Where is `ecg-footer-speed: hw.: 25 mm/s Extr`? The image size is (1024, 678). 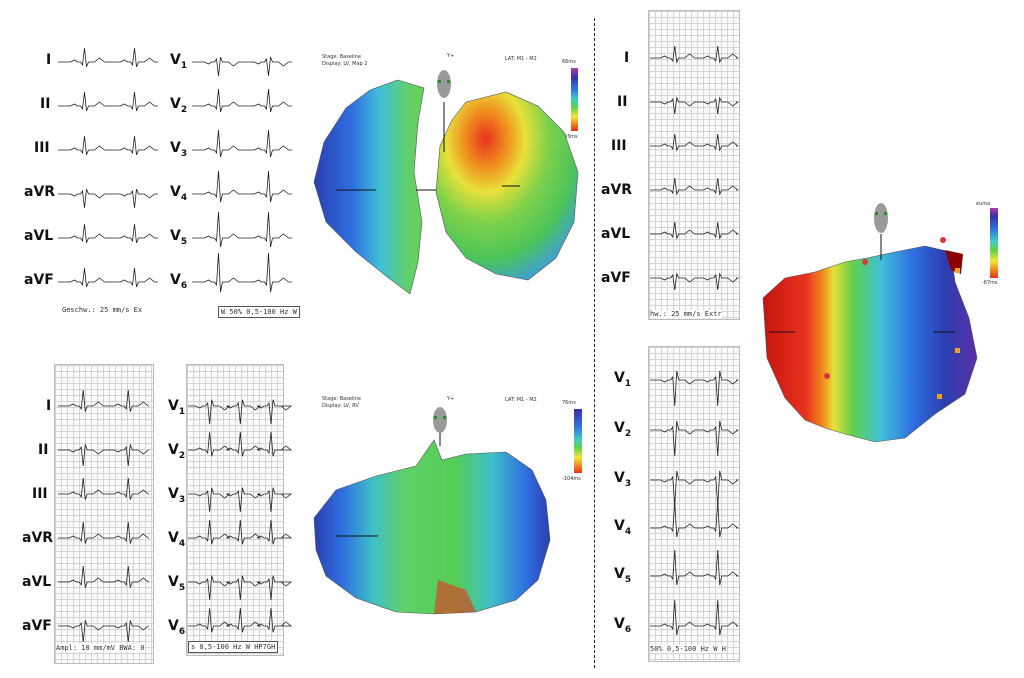 ecg-footer-speed: hw.: 25 mm/s Extr is located at coordinates (686, 314).